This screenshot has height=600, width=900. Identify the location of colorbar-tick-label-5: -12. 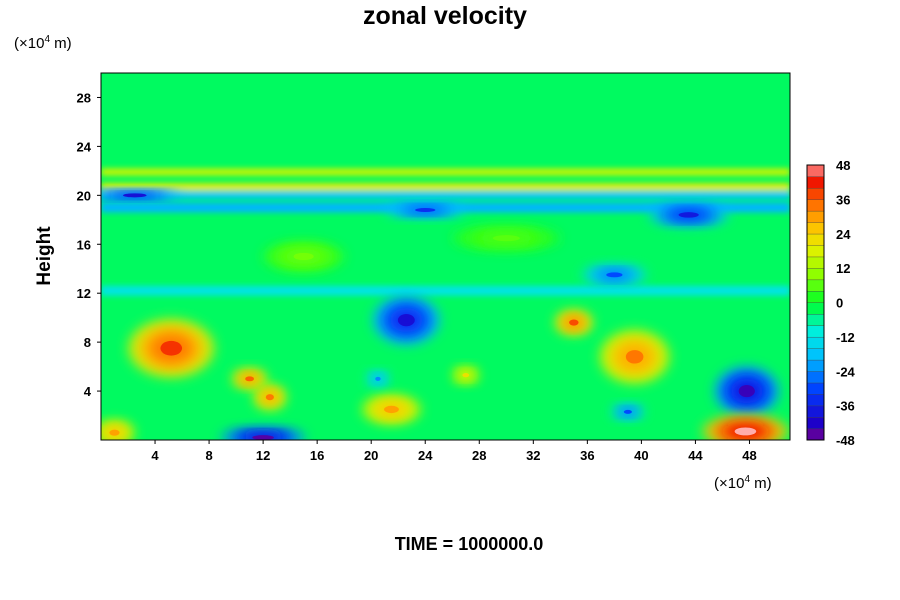
(845, 337).